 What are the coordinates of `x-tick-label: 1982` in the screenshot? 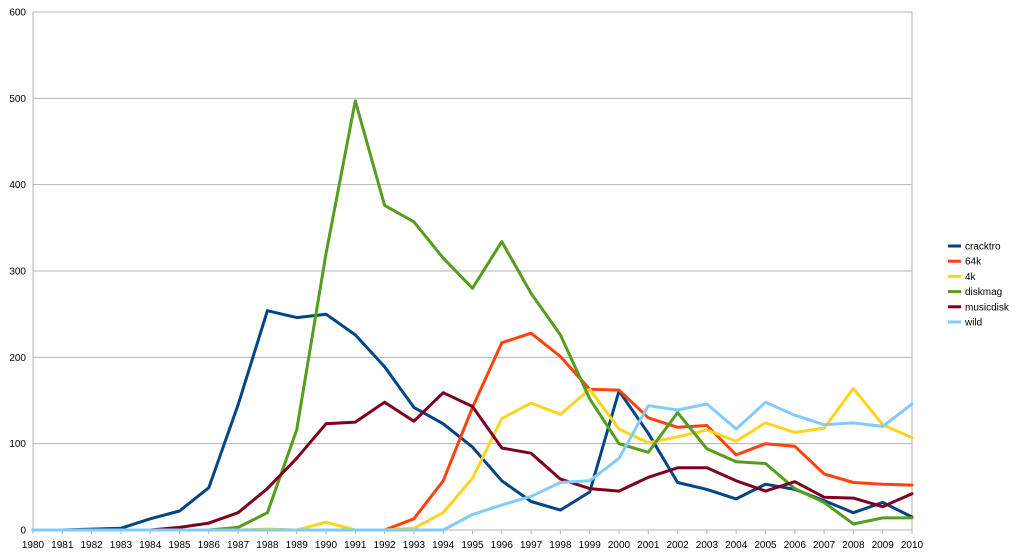 It's located at (91, 545).